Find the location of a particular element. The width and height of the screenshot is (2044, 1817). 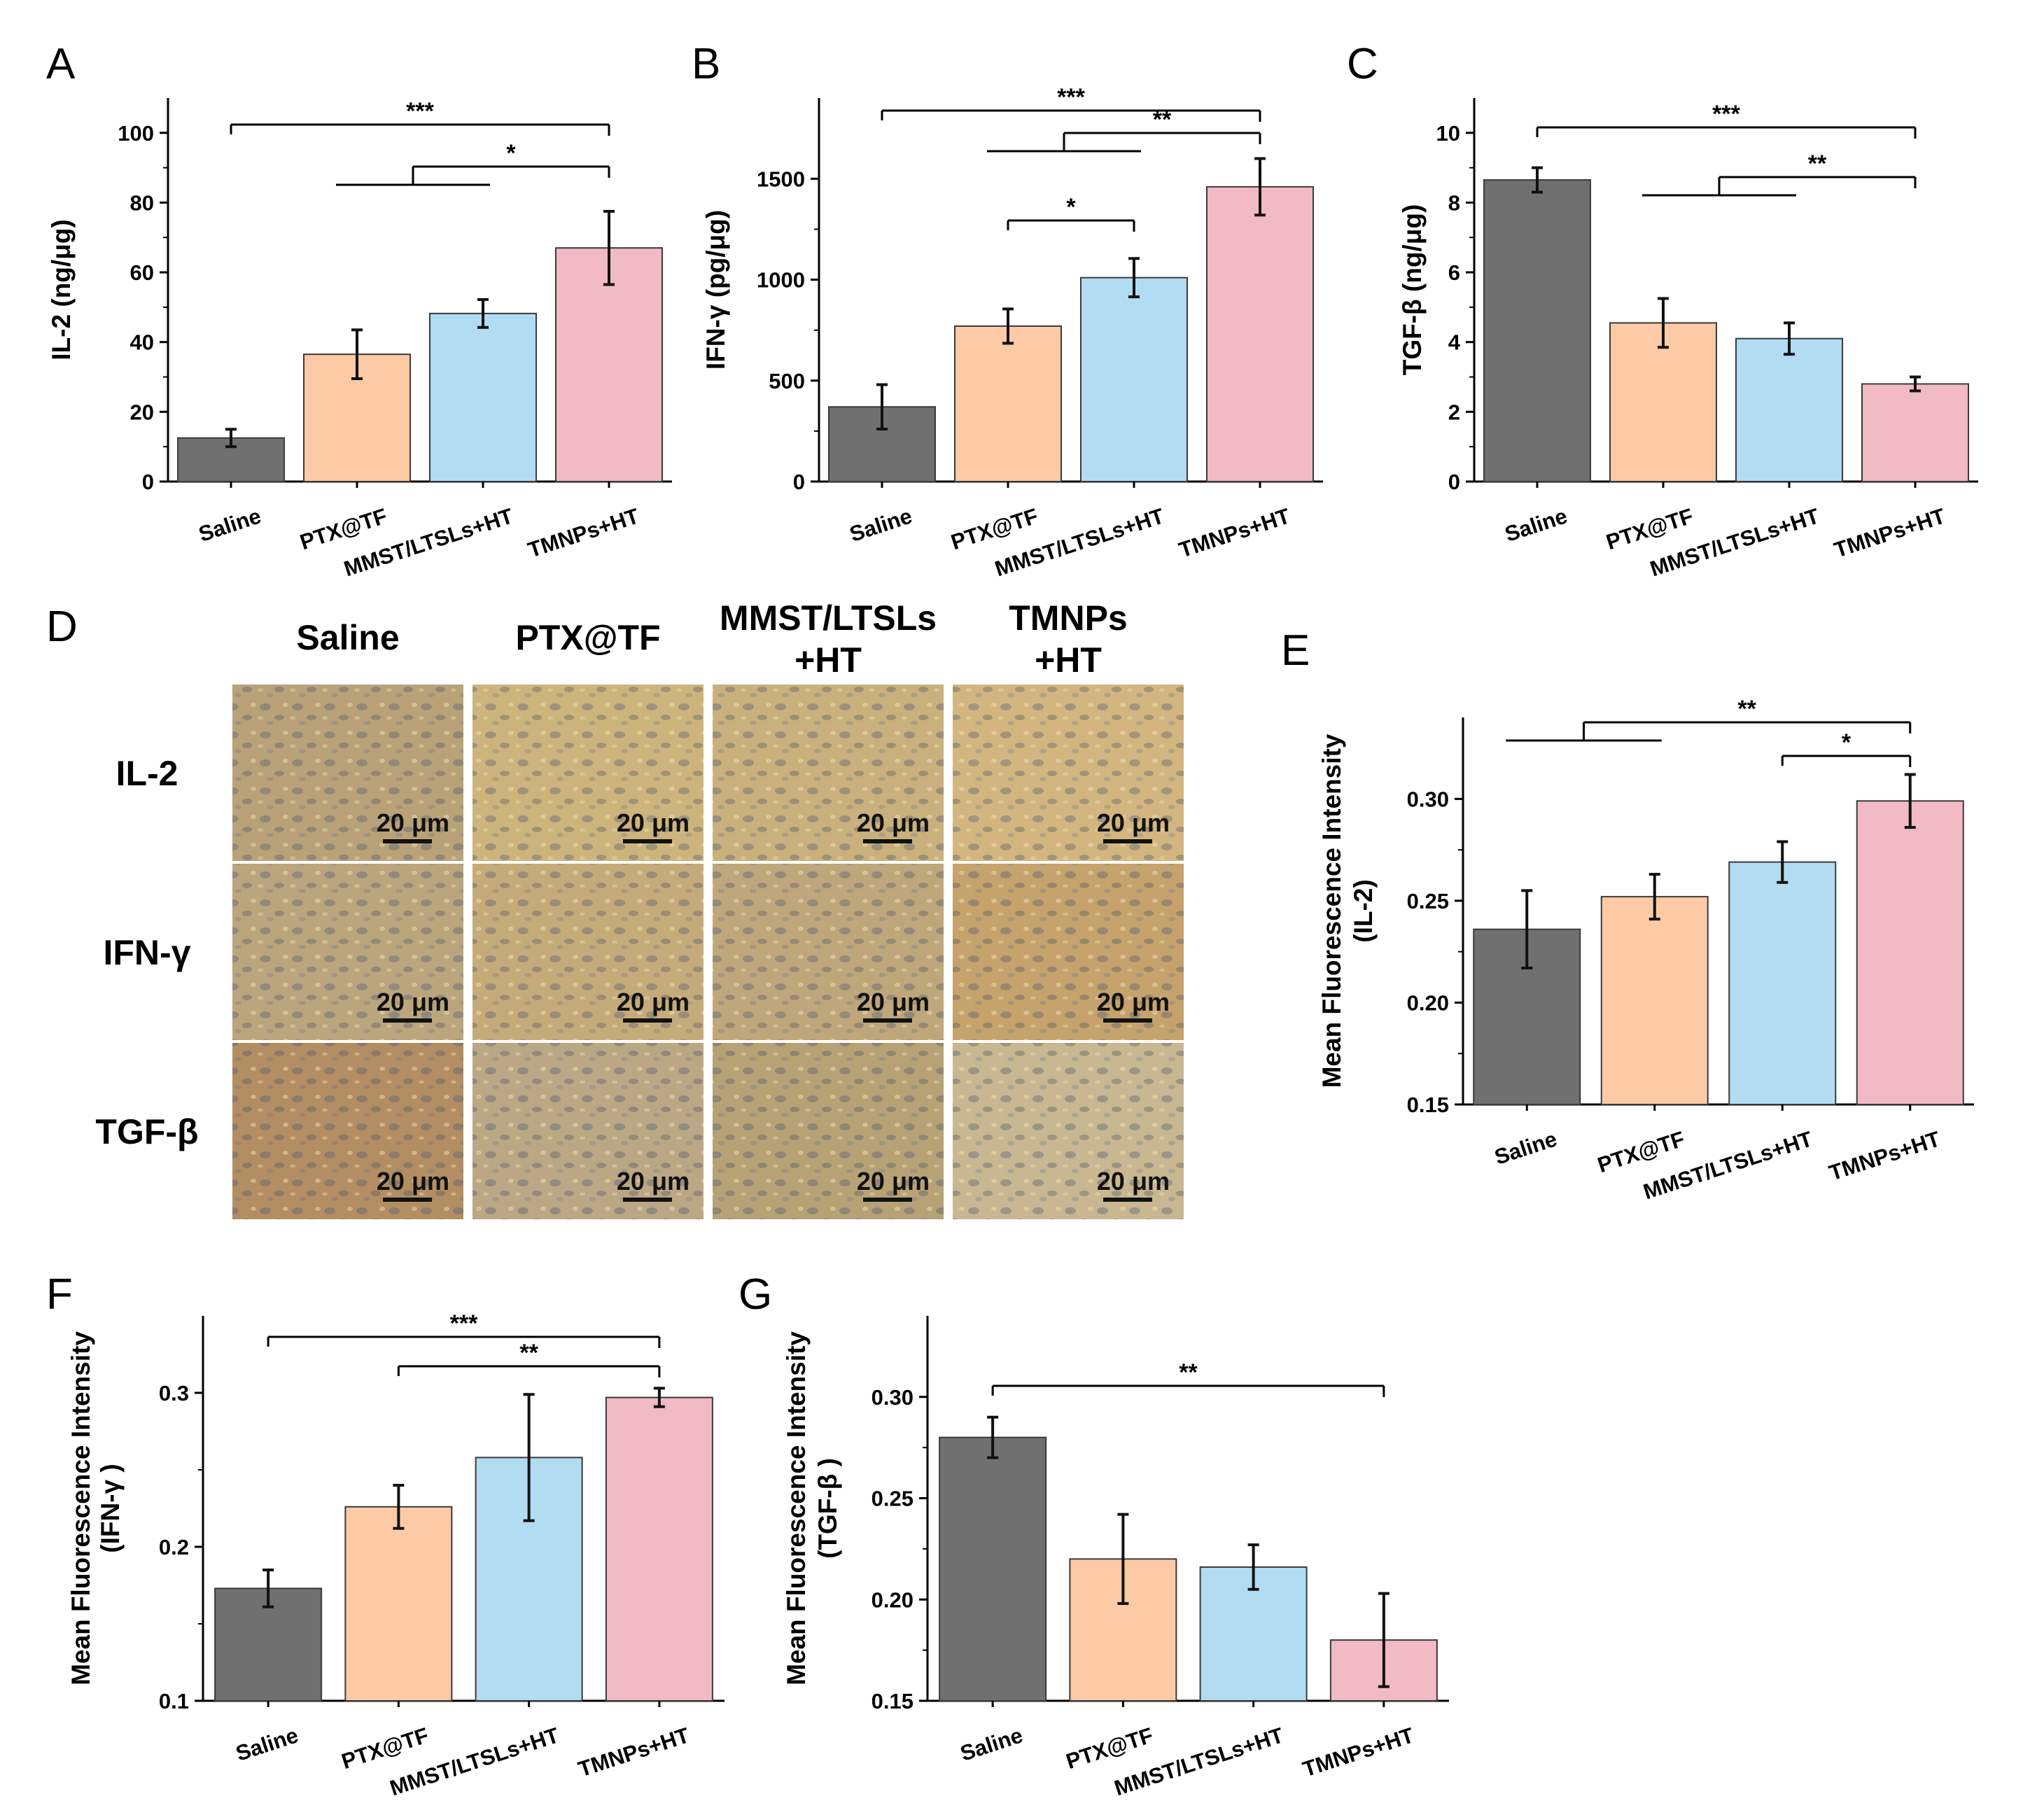

y-tick-label: 1000 is located at coordinates (781, 280).